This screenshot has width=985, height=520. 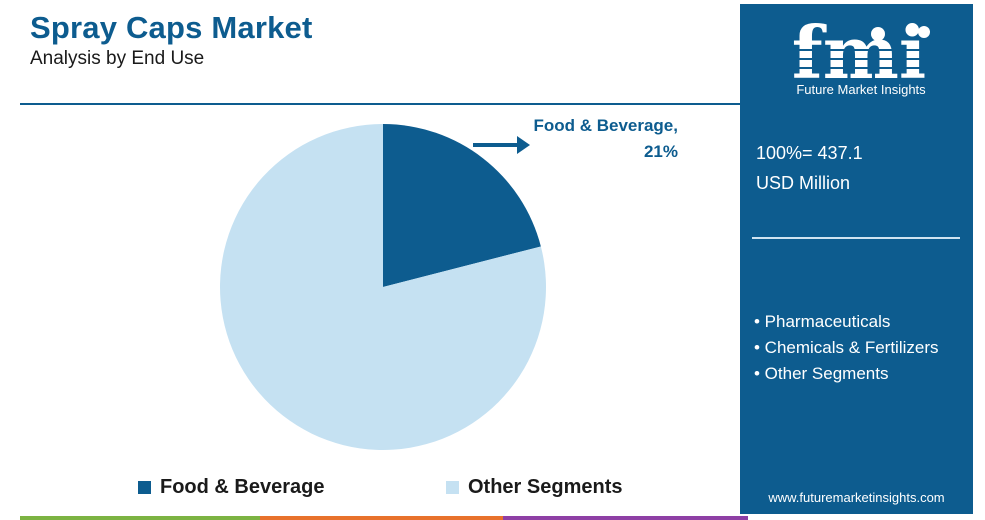 What do you see at coordinates (822, 321) in the screenshot?
I see `list-item: • Pharmaceuticals` at bounding box center [822, 321].